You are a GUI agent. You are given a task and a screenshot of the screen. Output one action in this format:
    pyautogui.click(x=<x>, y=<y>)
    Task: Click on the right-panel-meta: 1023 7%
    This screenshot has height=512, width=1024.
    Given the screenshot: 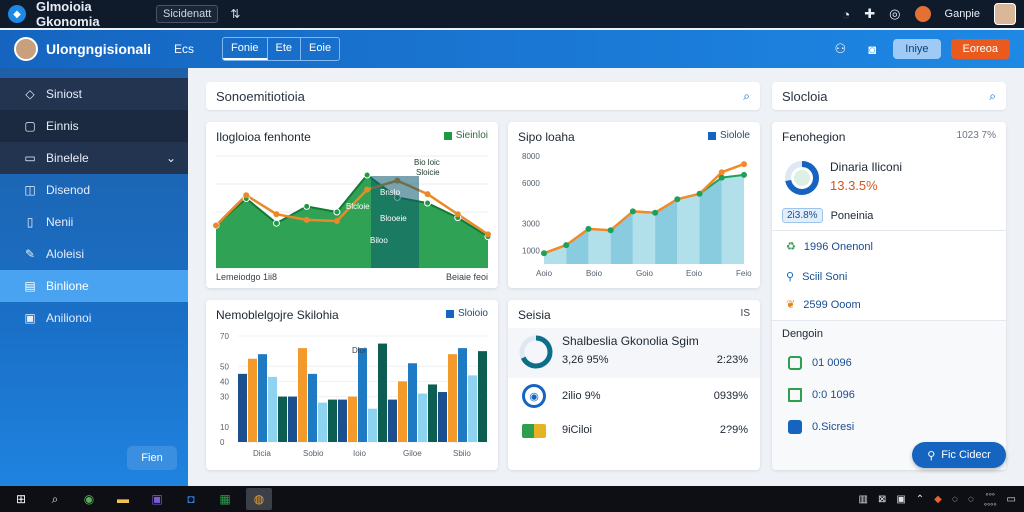 What is the action you would take?
    pyautogui.click(x=976, y=135)
    